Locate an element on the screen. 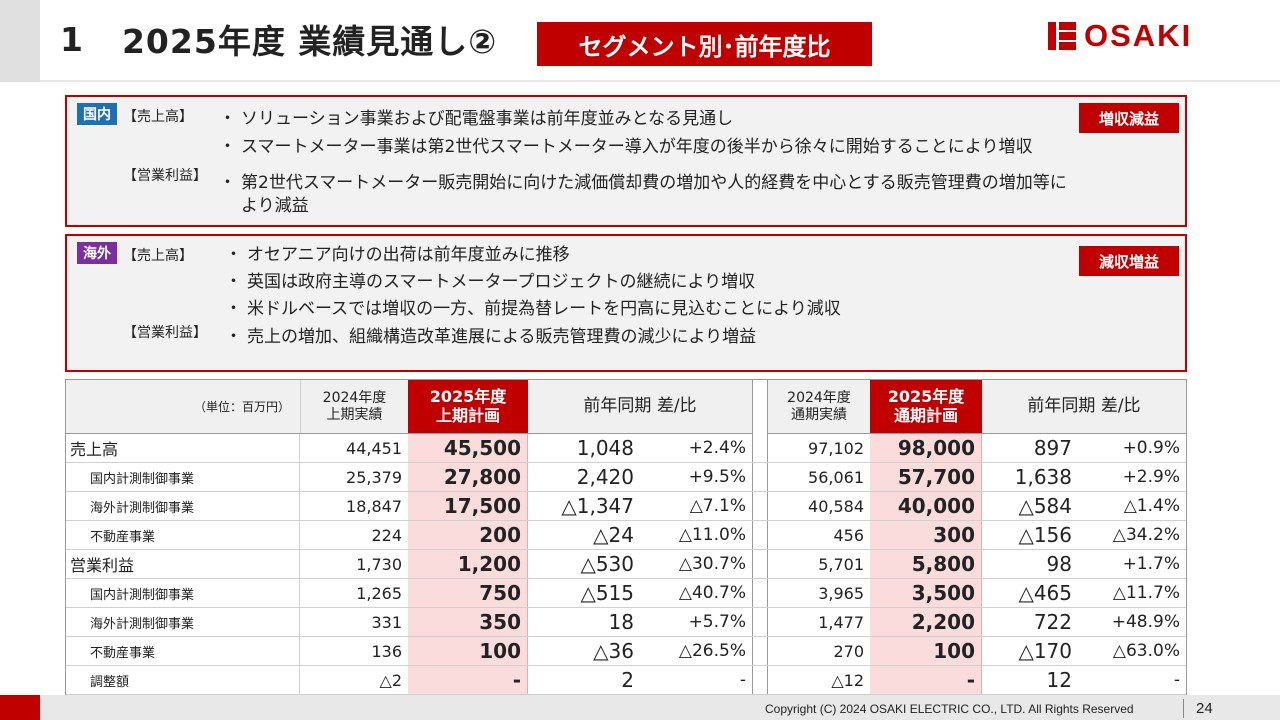 The width and height of the screenshot is (1280, 720). table-cell: △63.0% is located at coordinates (1146, 651).